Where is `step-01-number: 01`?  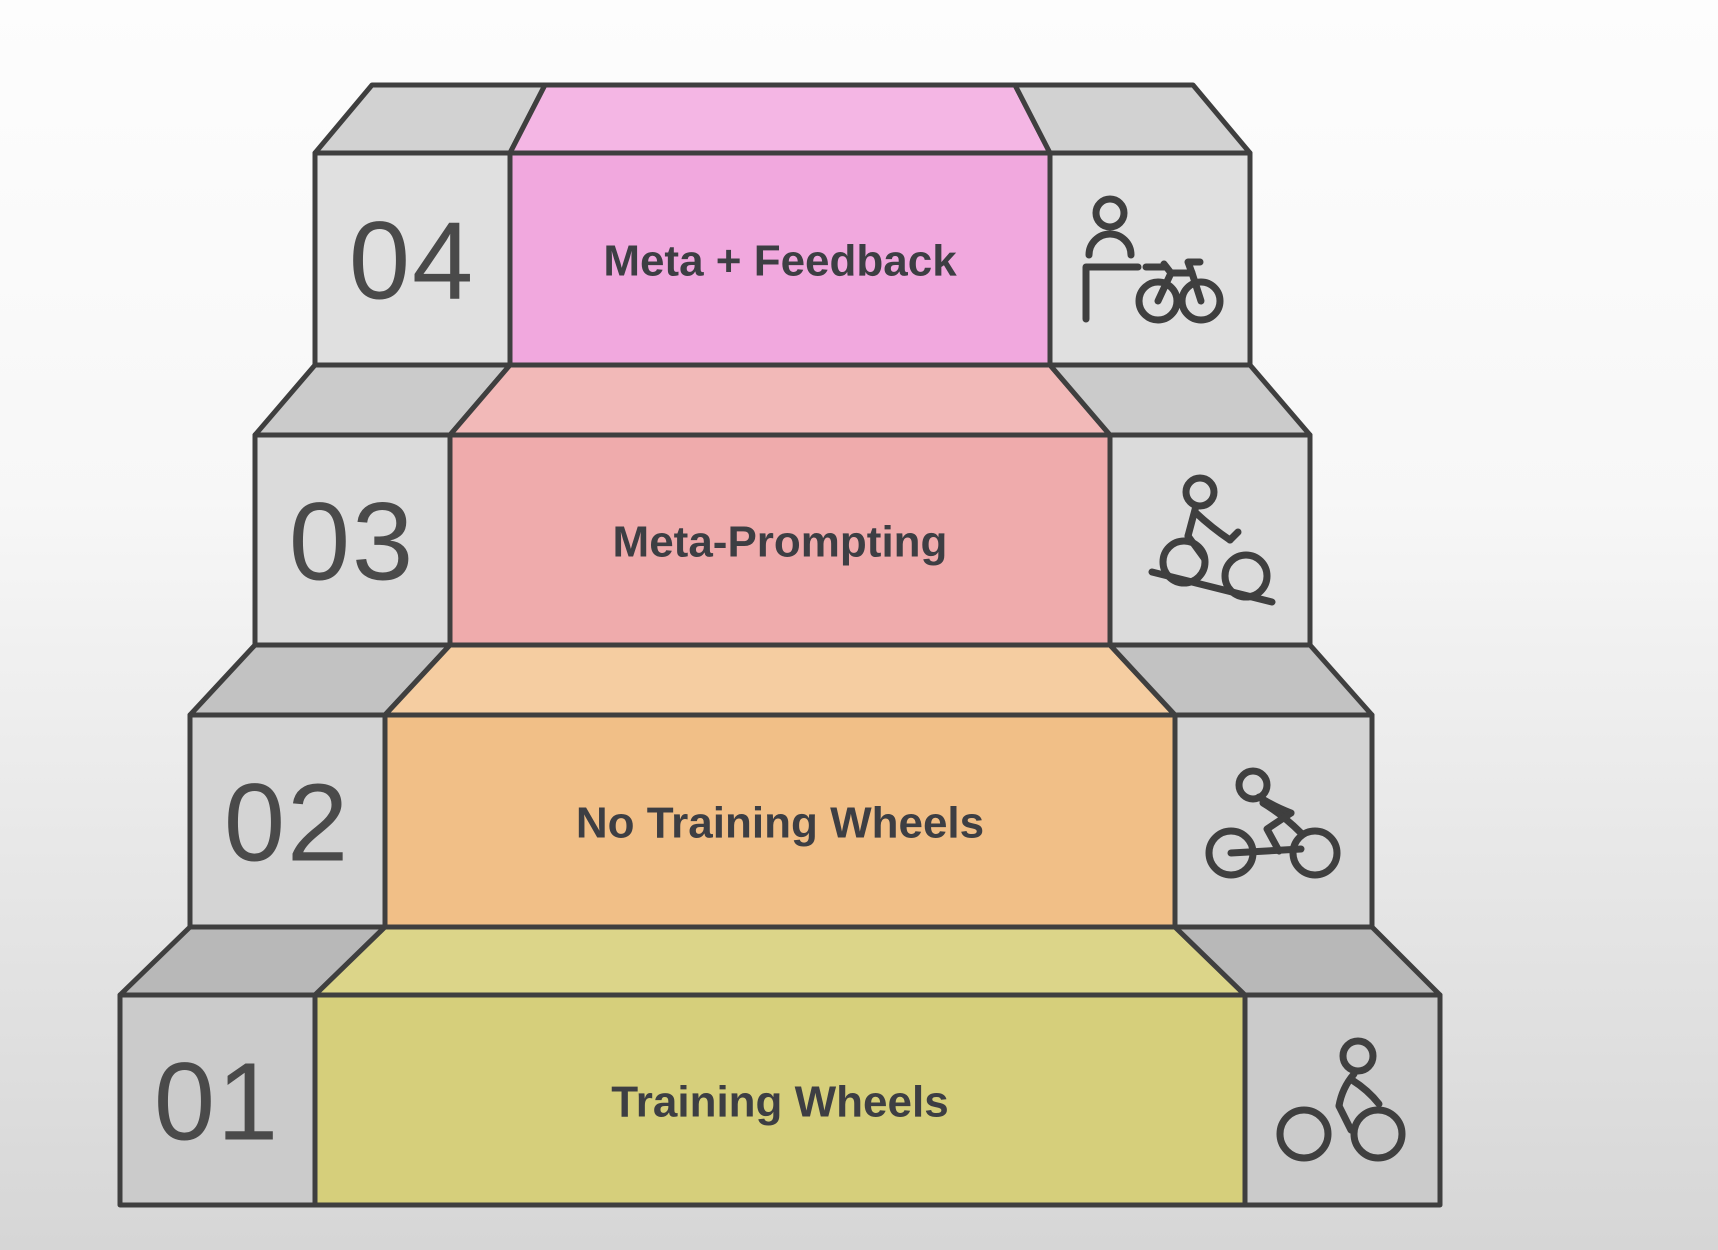
step-01-number: 01 is located at coordinates (217, 1102).